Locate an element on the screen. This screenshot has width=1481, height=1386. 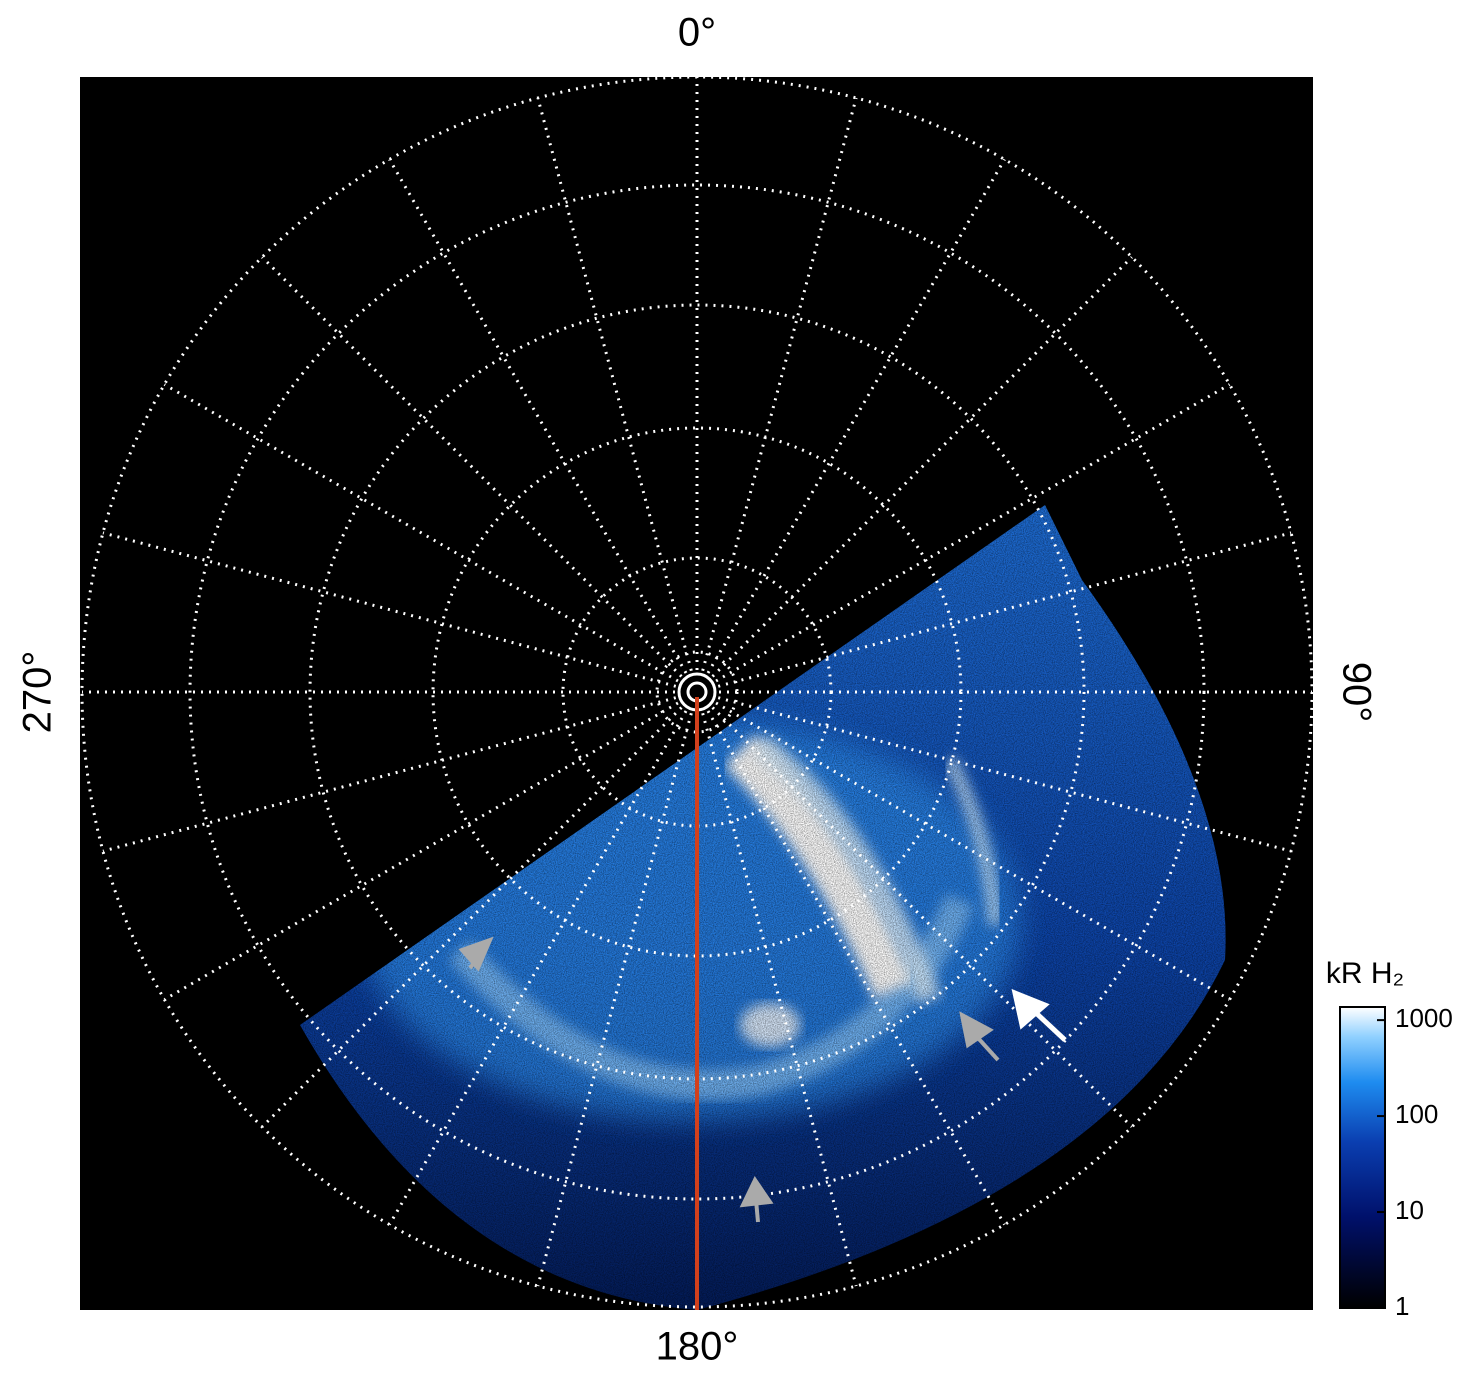
colorbar-tick-label: 10 is located at coordinates (1409, 1210).